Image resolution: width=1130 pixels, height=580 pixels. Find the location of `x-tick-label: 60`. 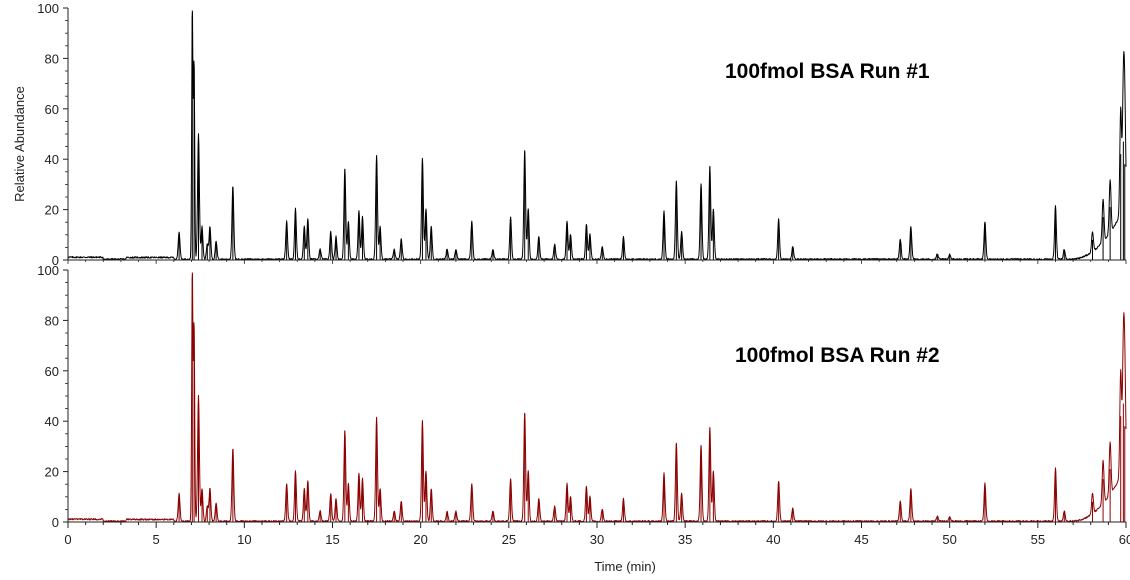

x-tick-label: 60 is located at coordinates (1124, 539).